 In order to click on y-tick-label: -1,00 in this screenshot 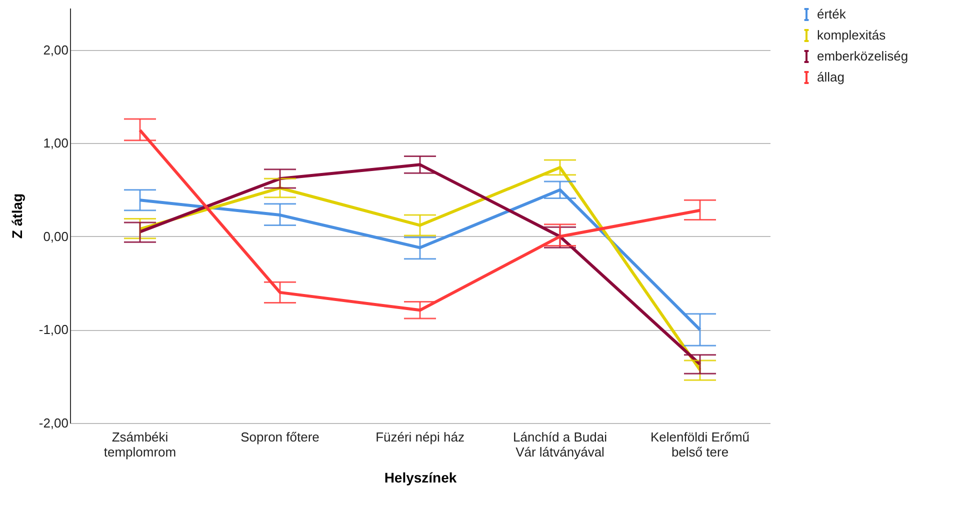, I will do `click(53, 330)`.